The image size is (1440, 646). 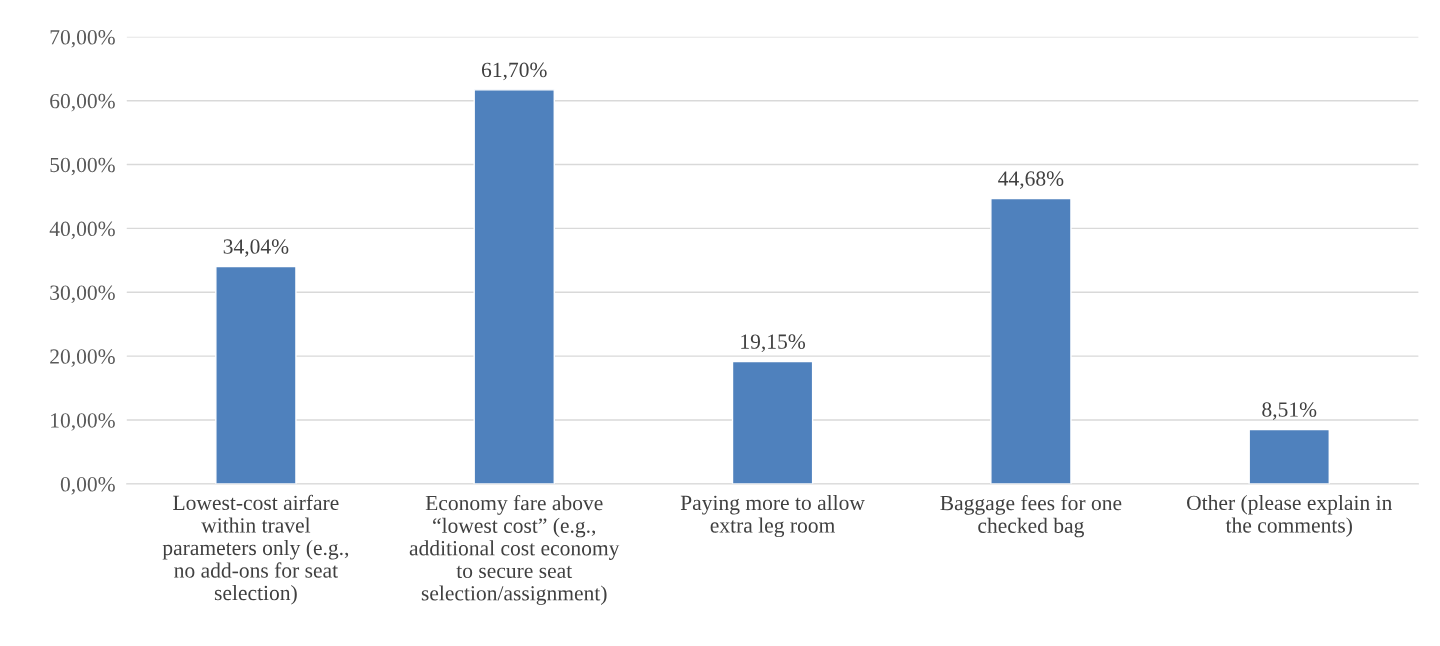 What do you see at coordinates (772, 516) in the screenshot?
I see `x-tick-label: Paying more to allow extra leg room` at bounding box center [772, 516].